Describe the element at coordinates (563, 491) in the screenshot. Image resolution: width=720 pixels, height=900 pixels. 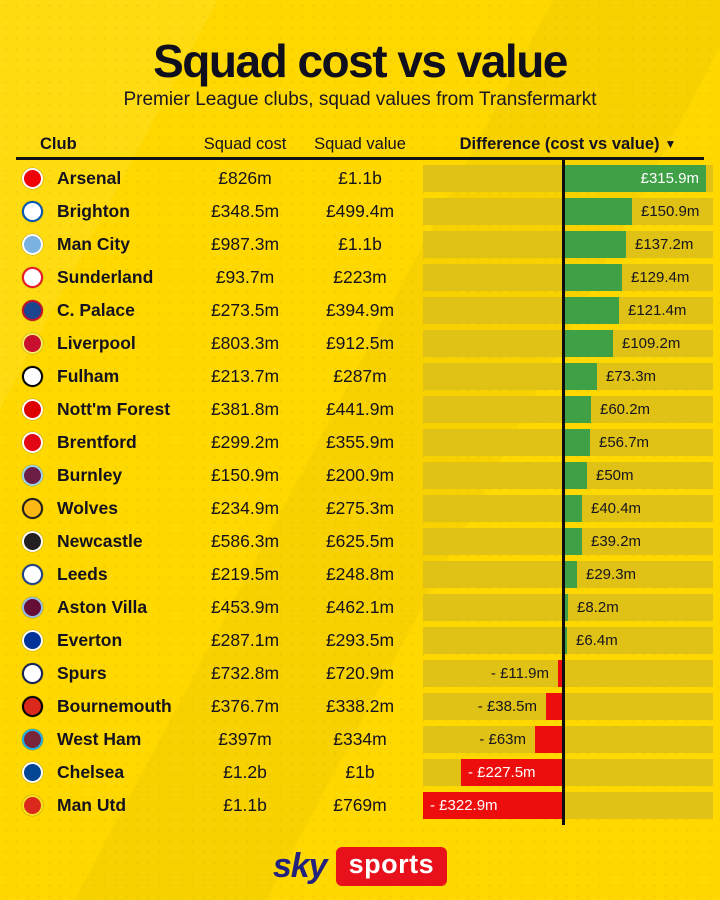
I see `zero-axis-line` at that location.